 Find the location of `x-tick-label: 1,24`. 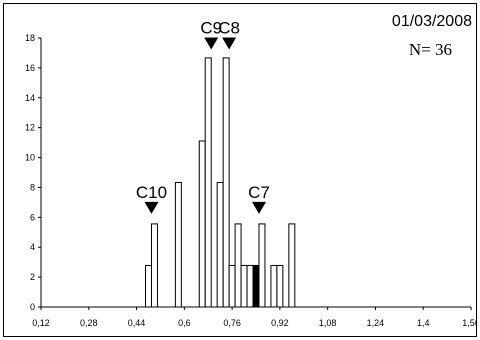

x-tick-label: 1,24 is located at coordinates (376, 323).